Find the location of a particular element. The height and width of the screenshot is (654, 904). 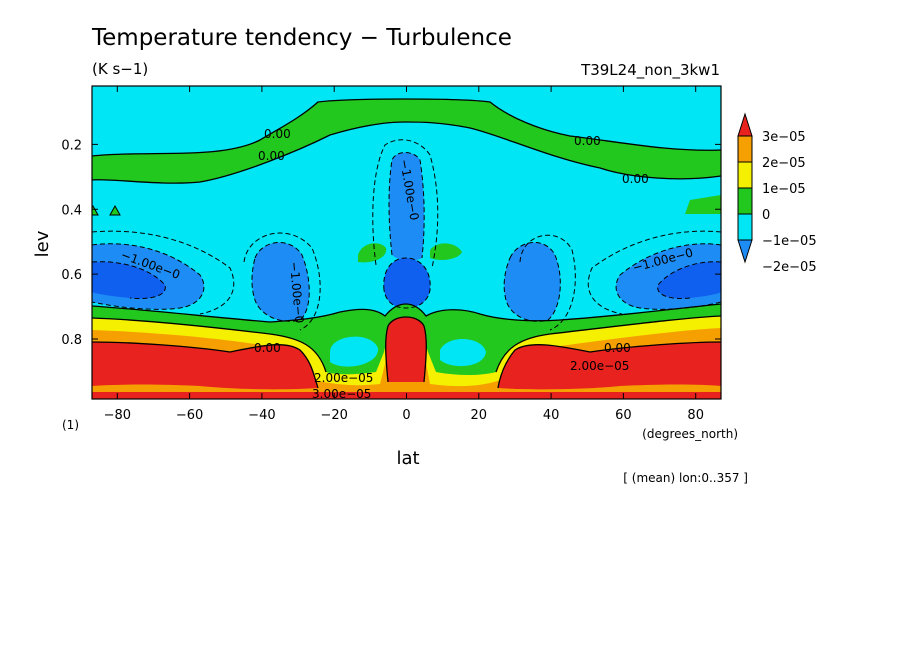

footnote: [ (mean) lon:0..357 ] is located at coordinates (685, 478).